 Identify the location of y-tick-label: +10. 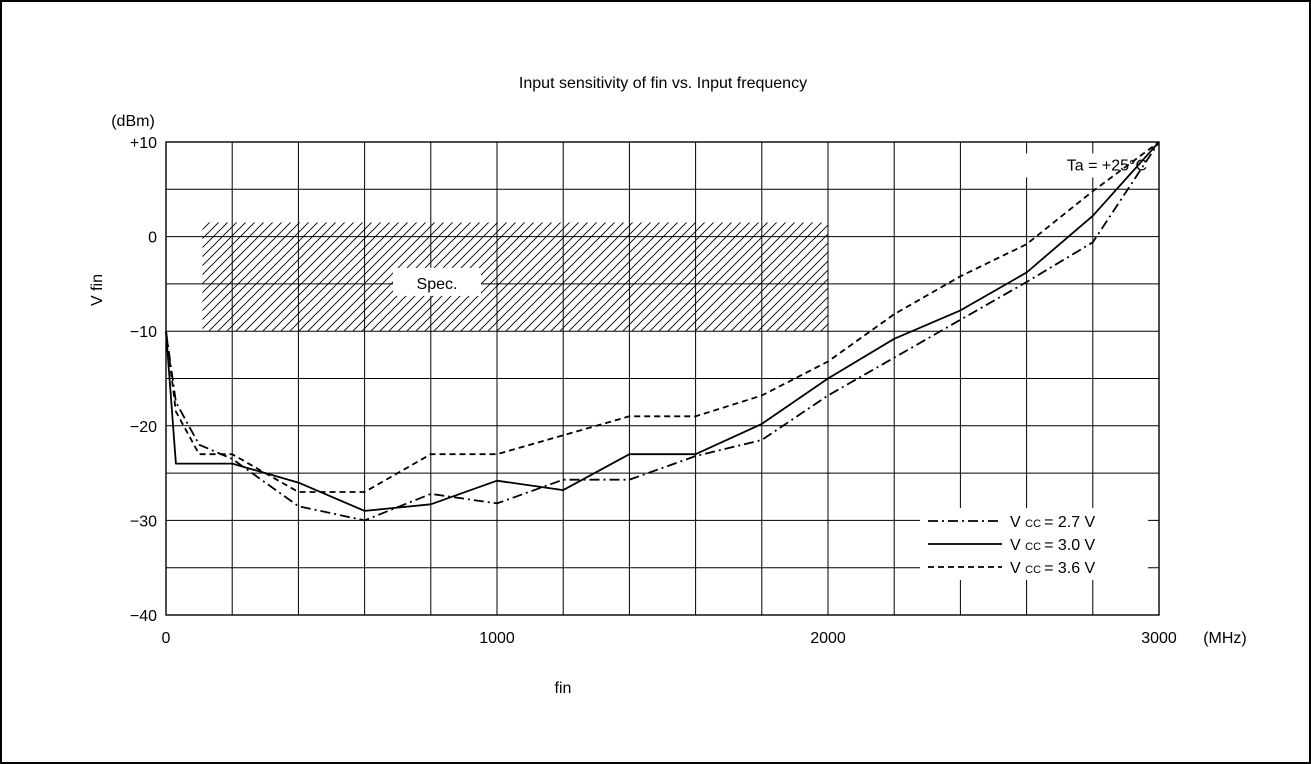
(143, 143).